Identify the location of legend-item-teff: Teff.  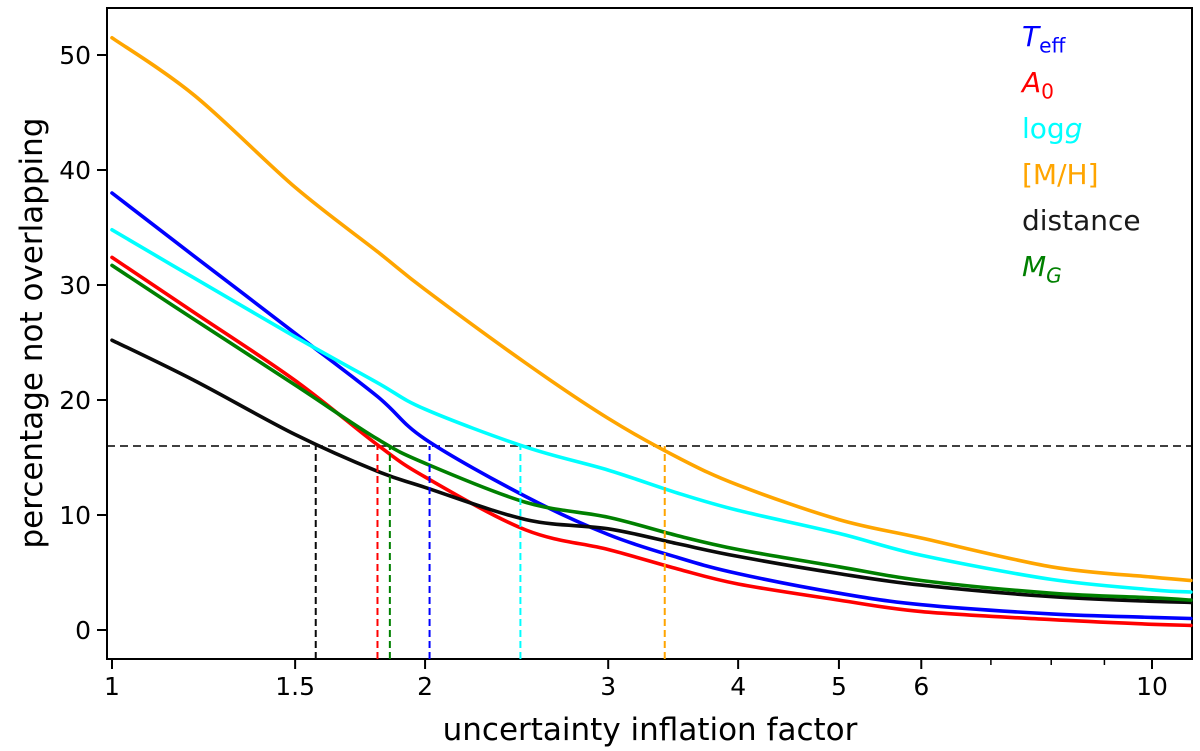
(1044, 39).